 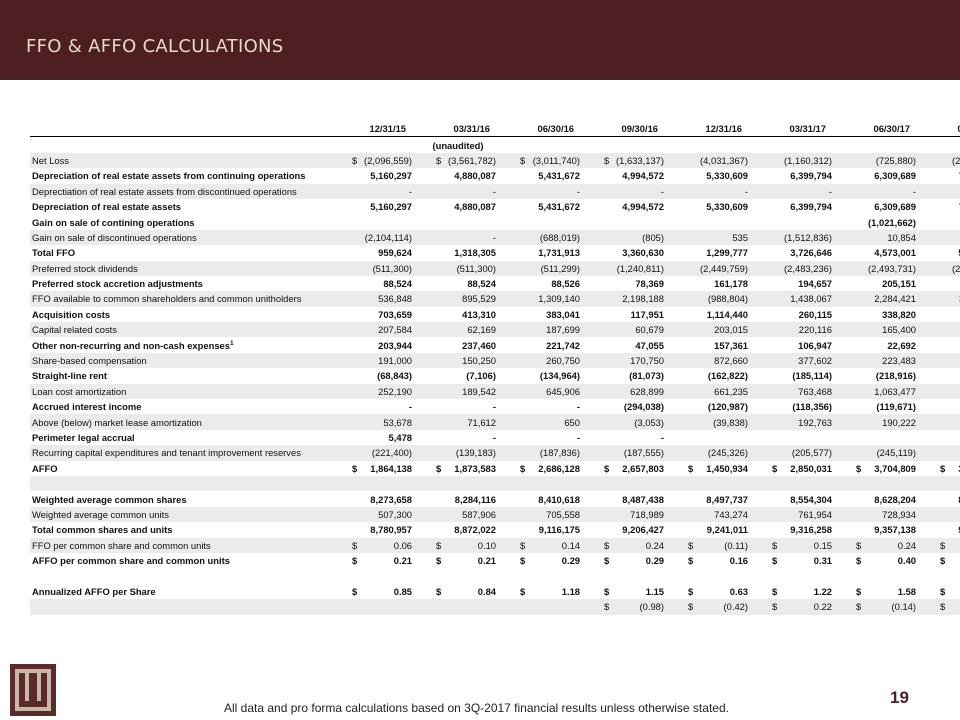 I want to click on amount: 1,318,305, so click(x=475, y=253).